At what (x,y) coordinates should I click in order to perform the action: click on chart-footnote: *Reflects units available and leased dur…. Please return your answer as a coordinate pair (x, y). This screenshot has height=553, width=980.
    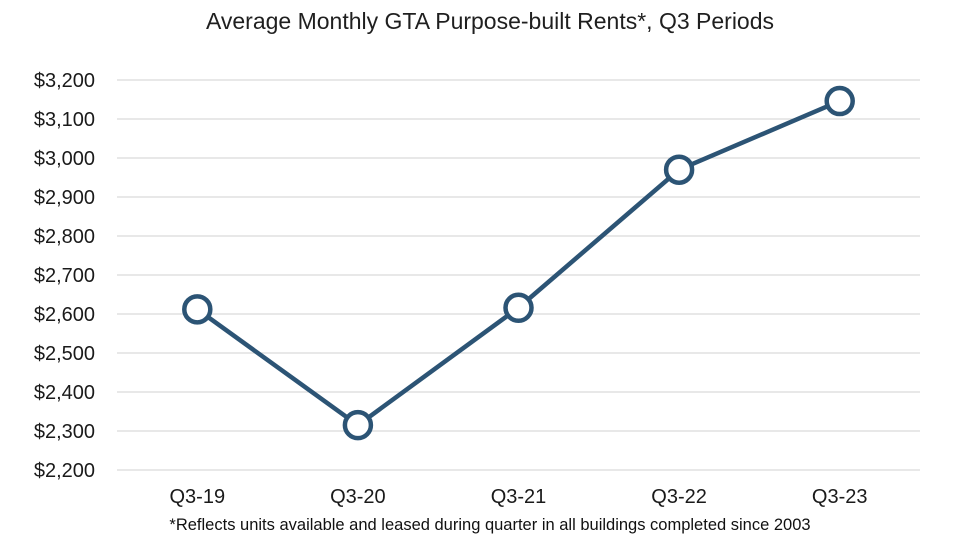
    Looking at the image, I should click on (490, 525).